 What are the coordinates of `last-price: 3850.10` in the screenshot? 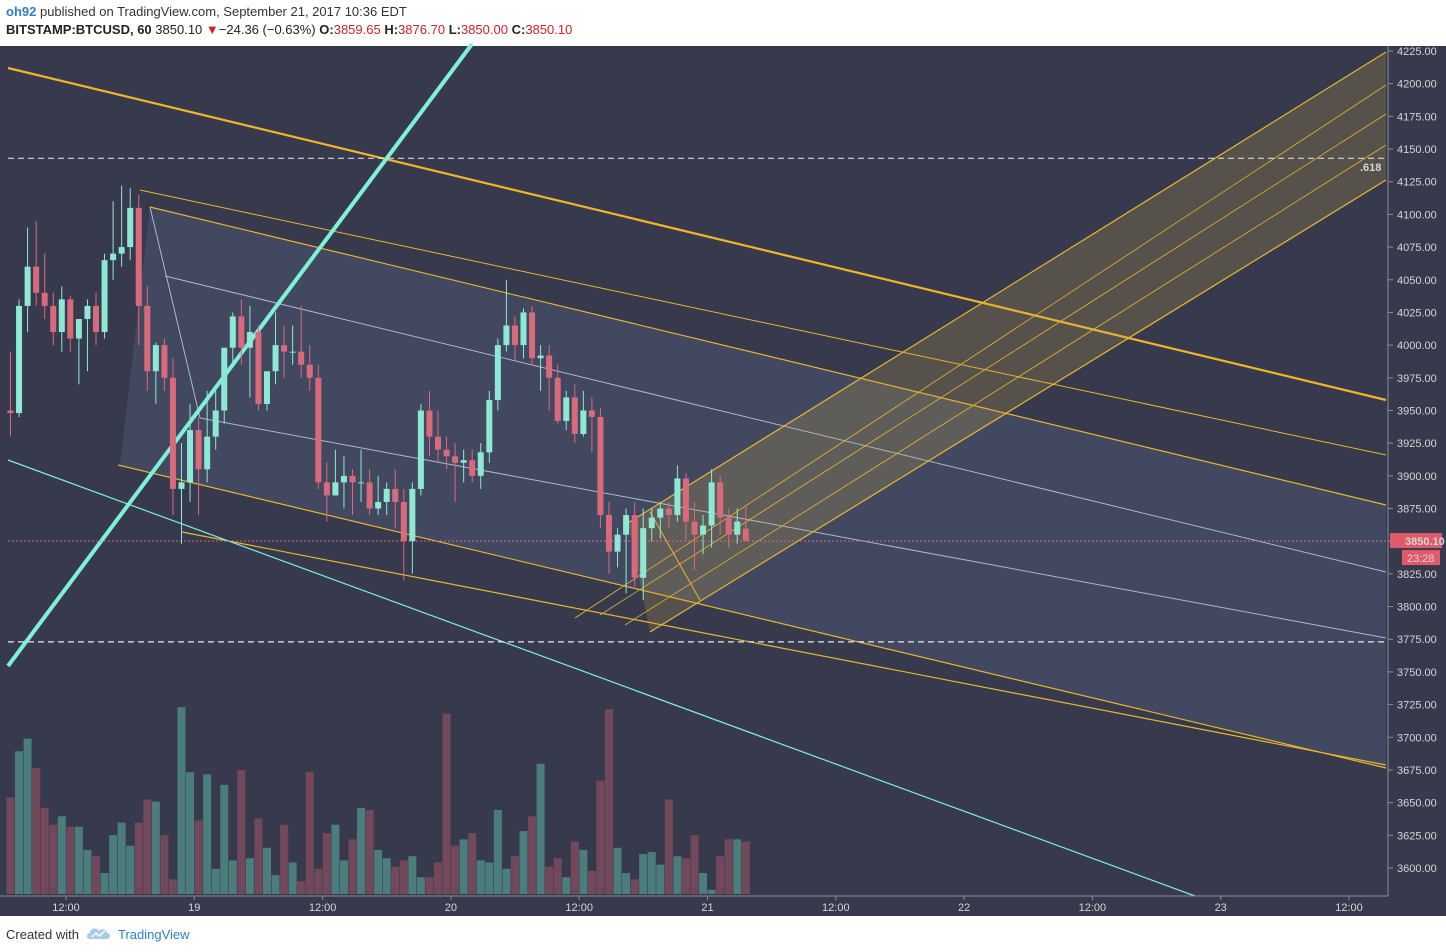 It's located at (179, 29).